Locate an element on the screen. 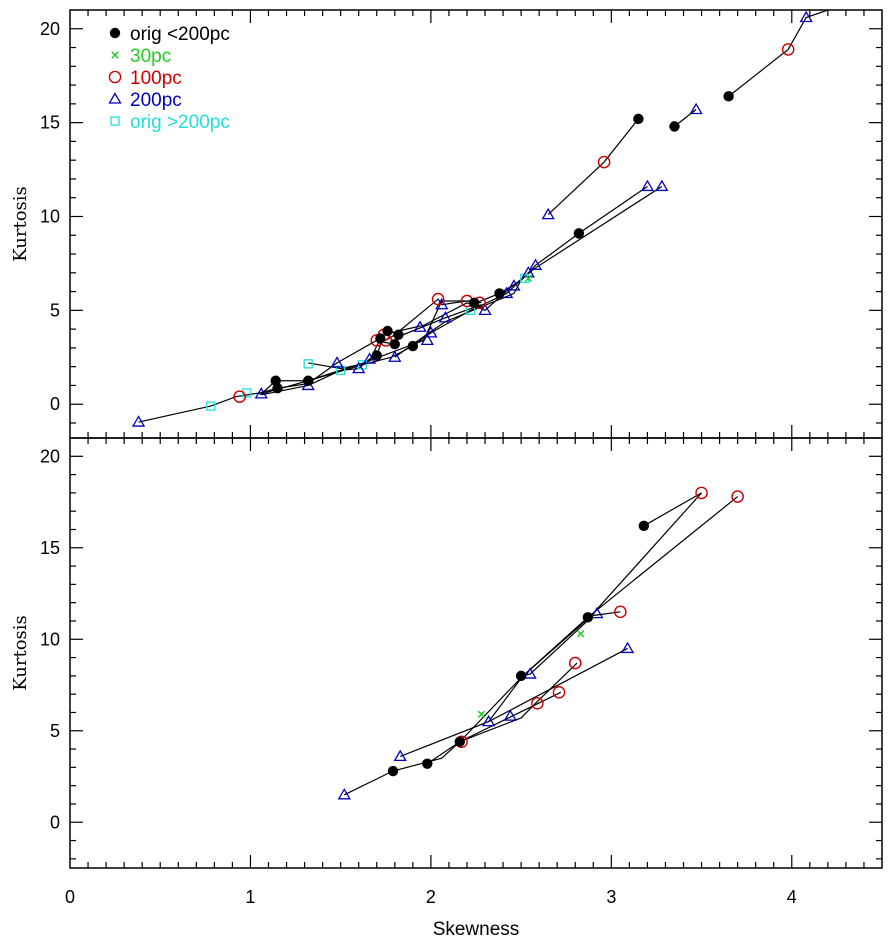 Image resolution: width=894 pixels, height=946 pixels. ytick-label-bottom-5: 5 is located at coordinates (55, 731).